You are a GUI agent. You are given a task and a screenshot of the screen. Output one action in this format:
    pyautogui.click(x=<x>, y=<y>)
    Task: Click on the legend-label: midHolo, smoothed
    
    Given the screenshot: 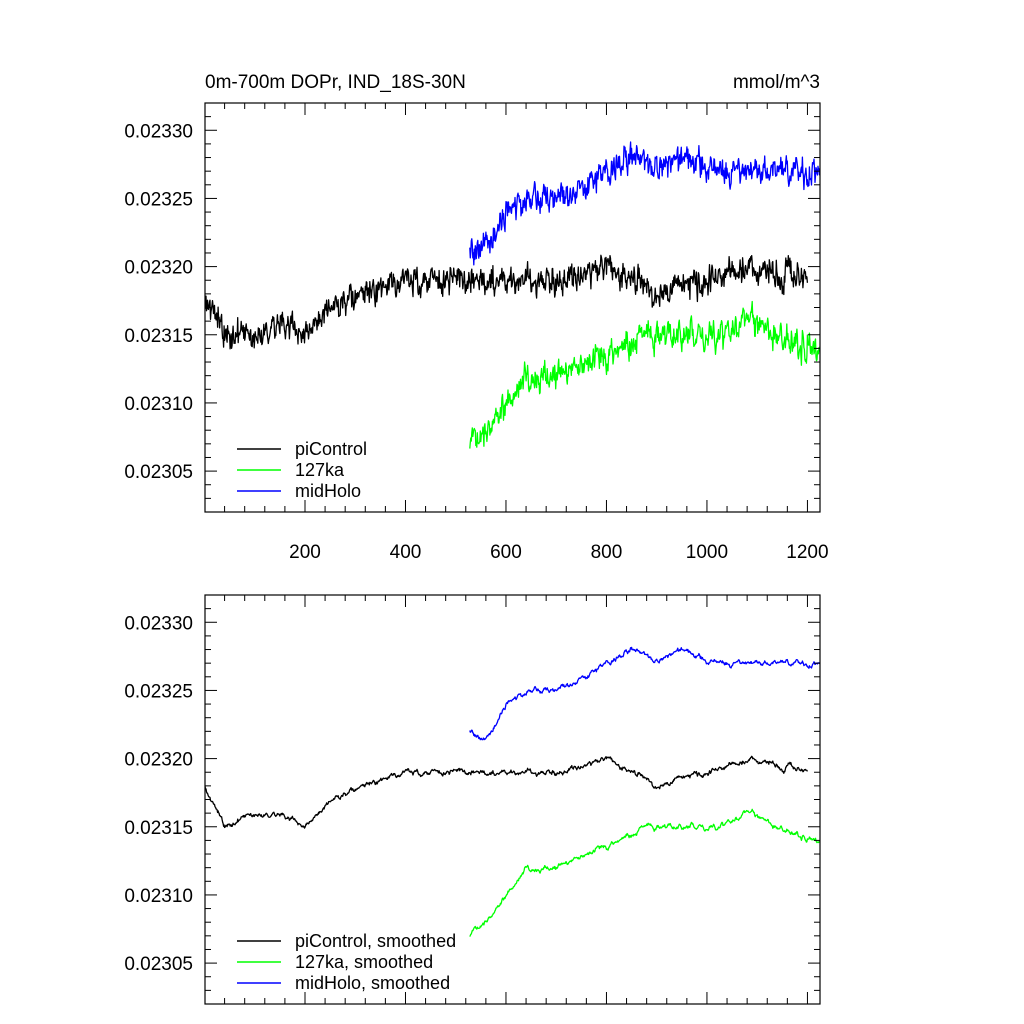 What is the action you would take?
    pyautogui.click(x=372, y=983)
    